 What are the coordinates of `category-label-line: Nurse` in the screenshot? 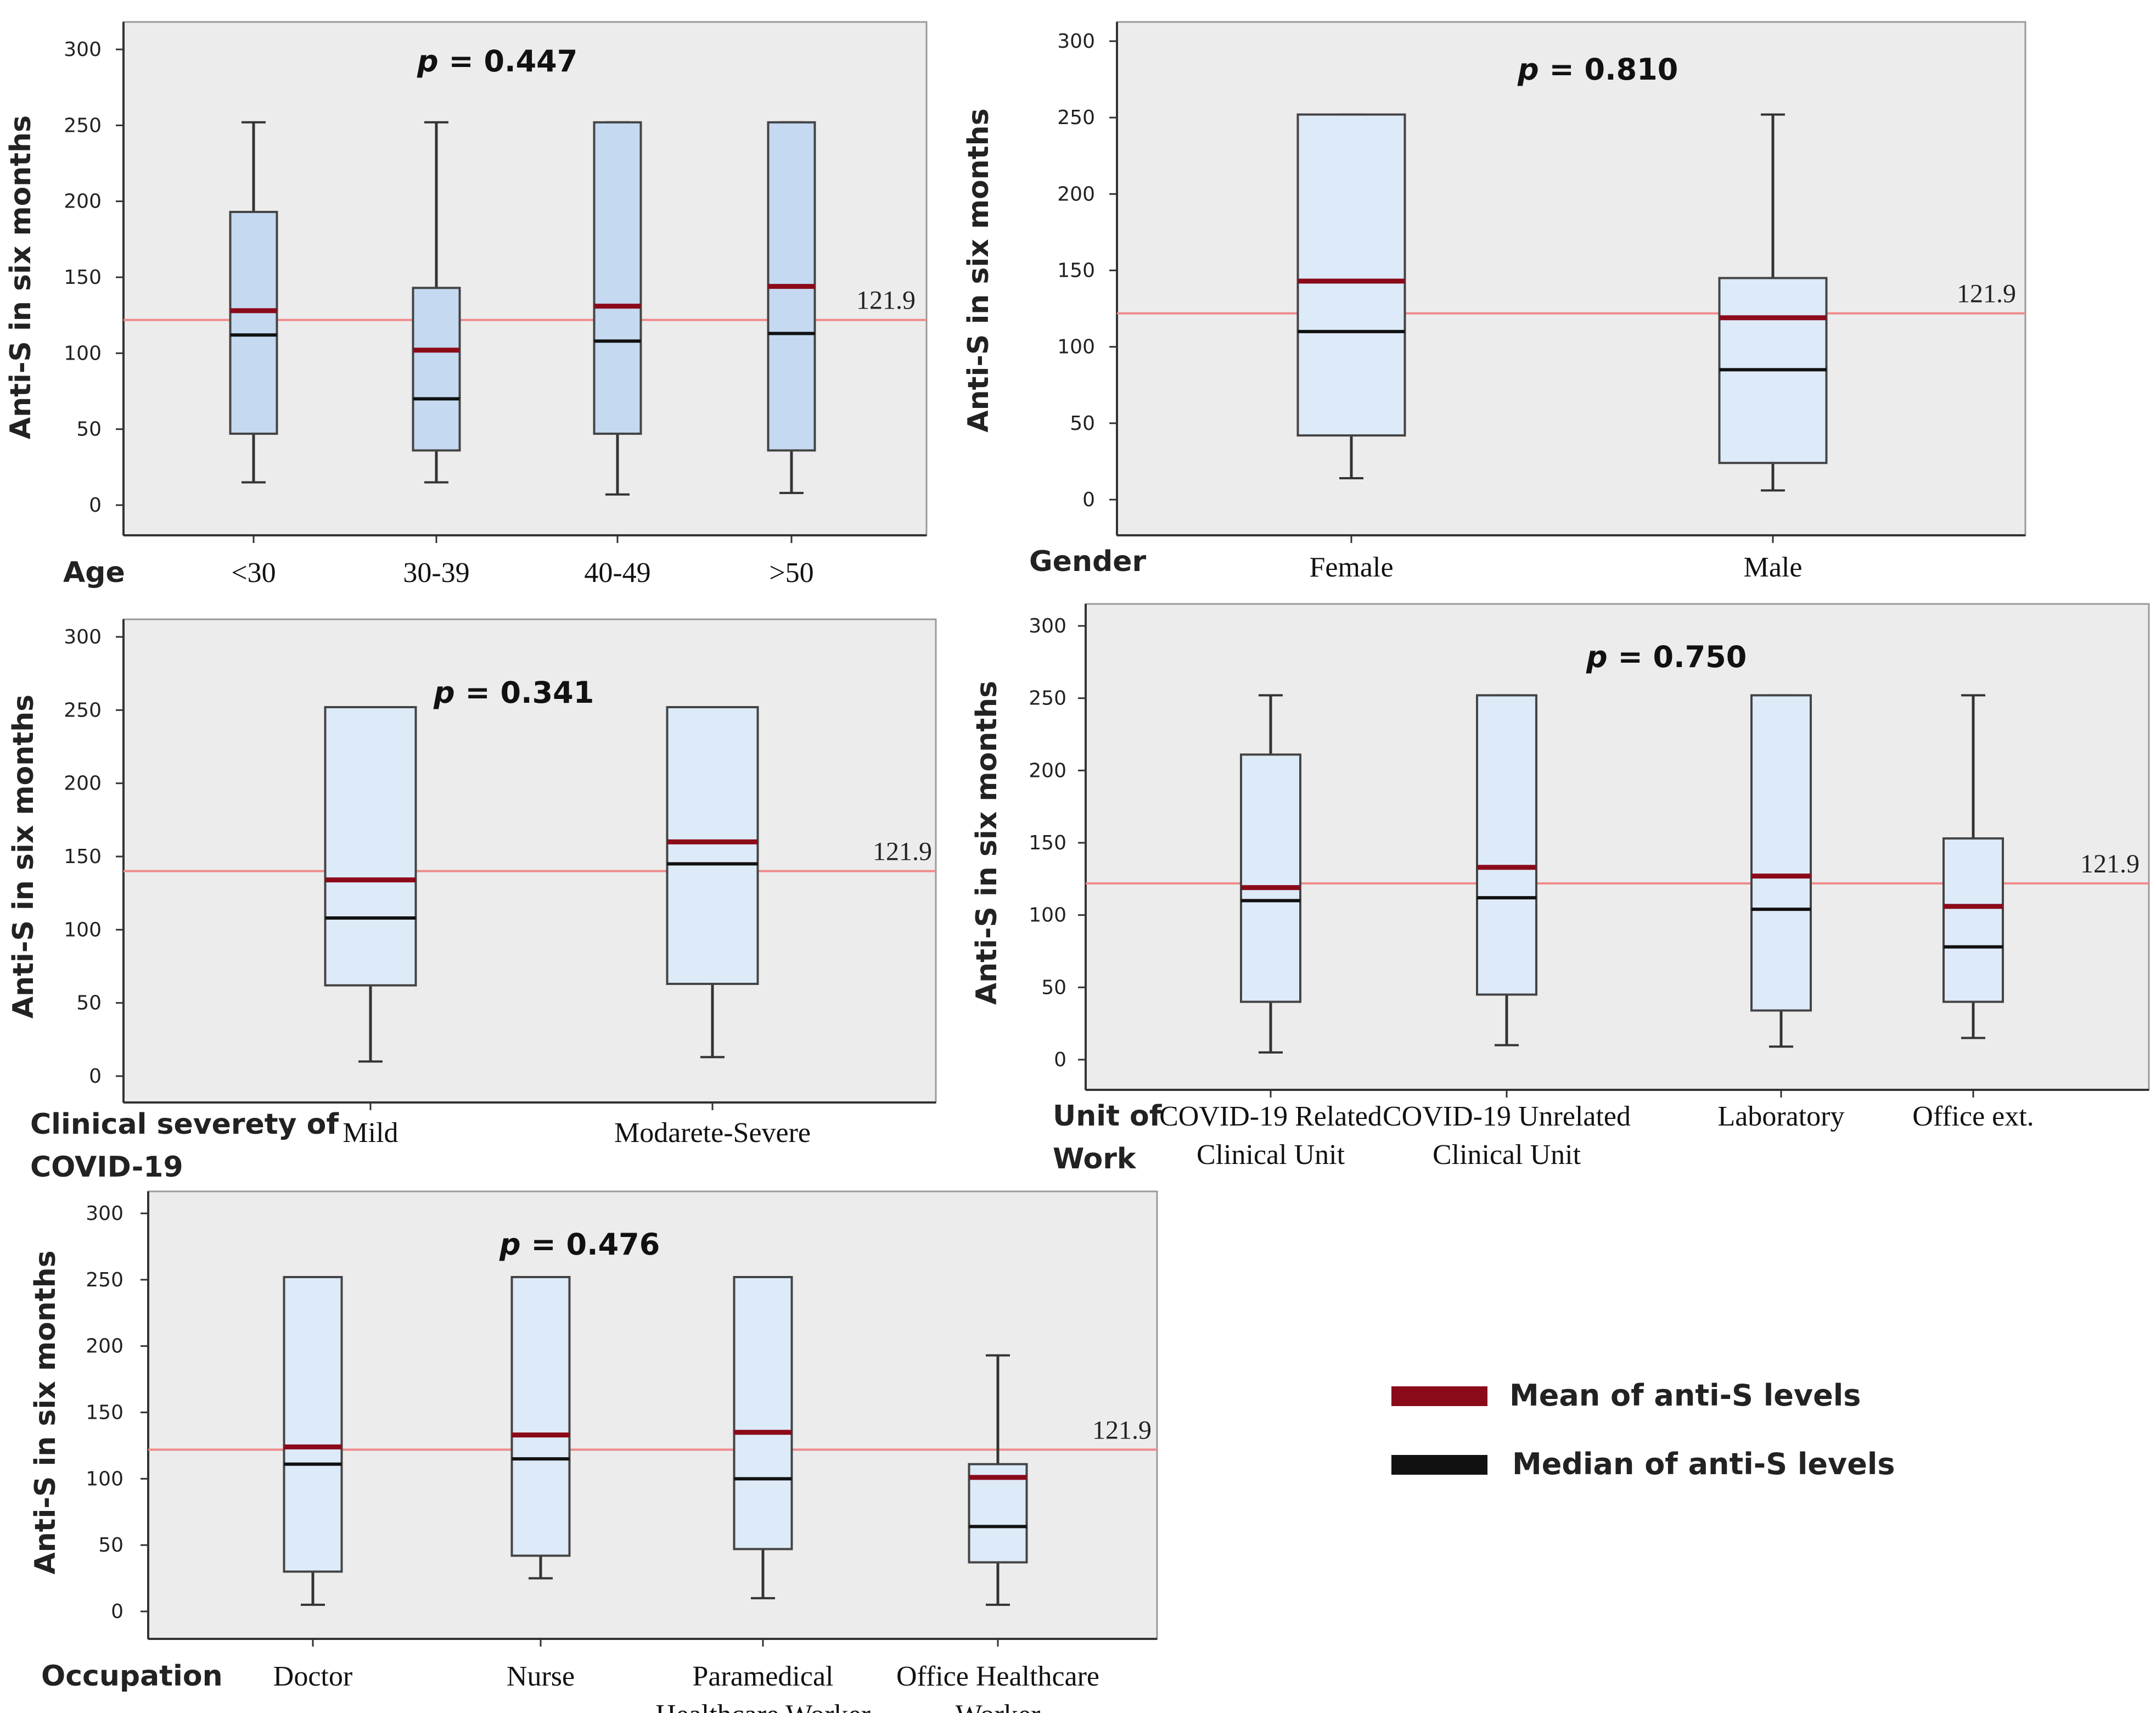 It's located at (541, 1676).